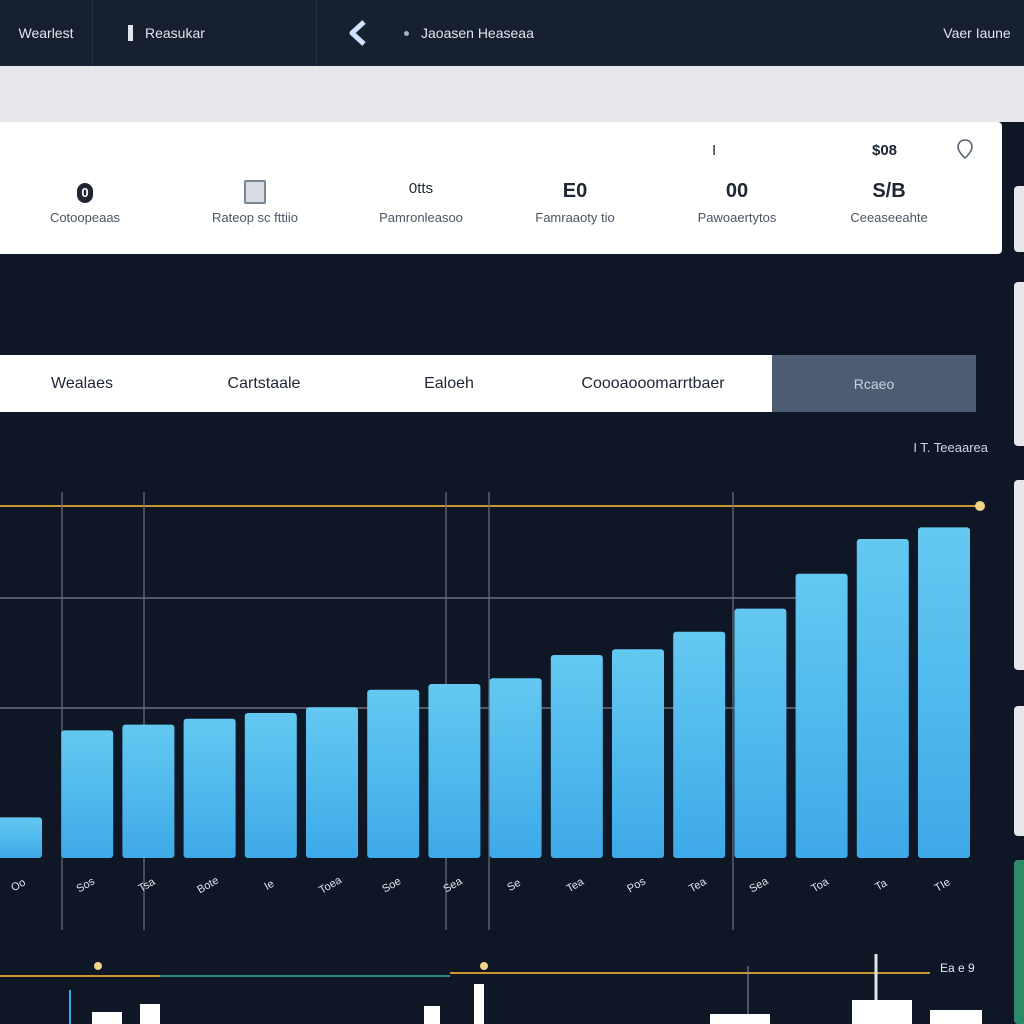 The height and width of the screenshot is (1024, 1024). I want to click on back-chevron-button, so click(357, 33).